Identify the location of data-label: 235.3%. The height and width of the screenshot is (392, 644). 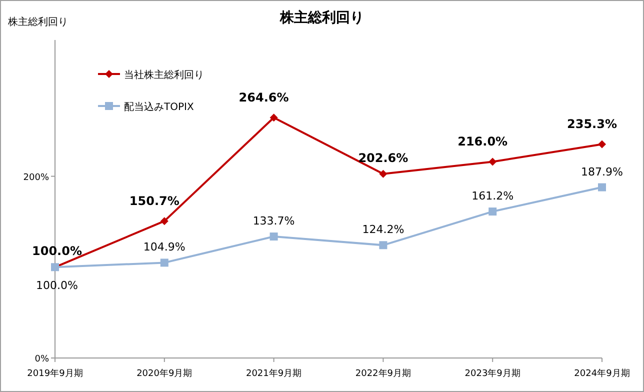
(592, 124).